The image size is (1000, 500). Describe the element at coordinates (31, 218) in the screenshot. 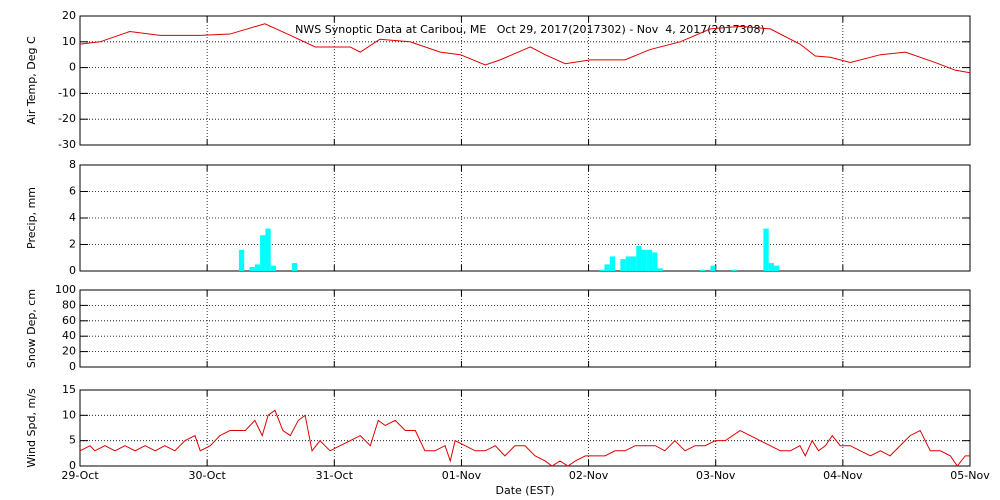

I see `y-axis-label: Precip, mm` at that location.